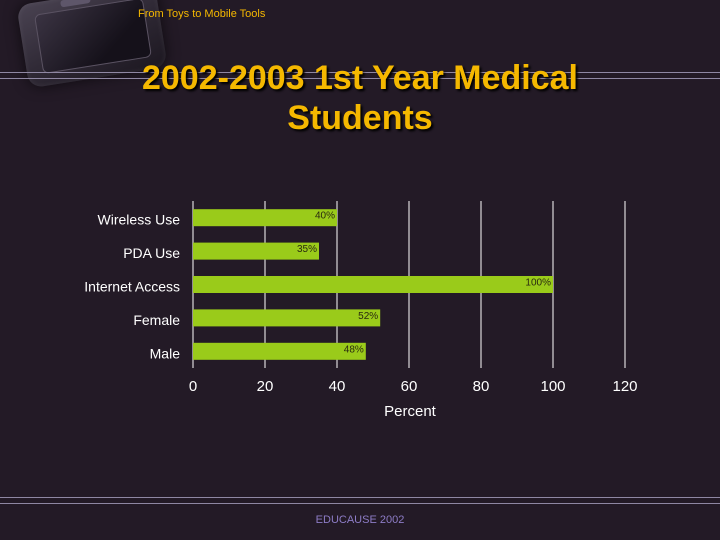 The height and width of the screenshot is (540, 720). Describe the element at coordinates (193, 386) in the screenshot. I see `x-tick-label: 0` at that location.